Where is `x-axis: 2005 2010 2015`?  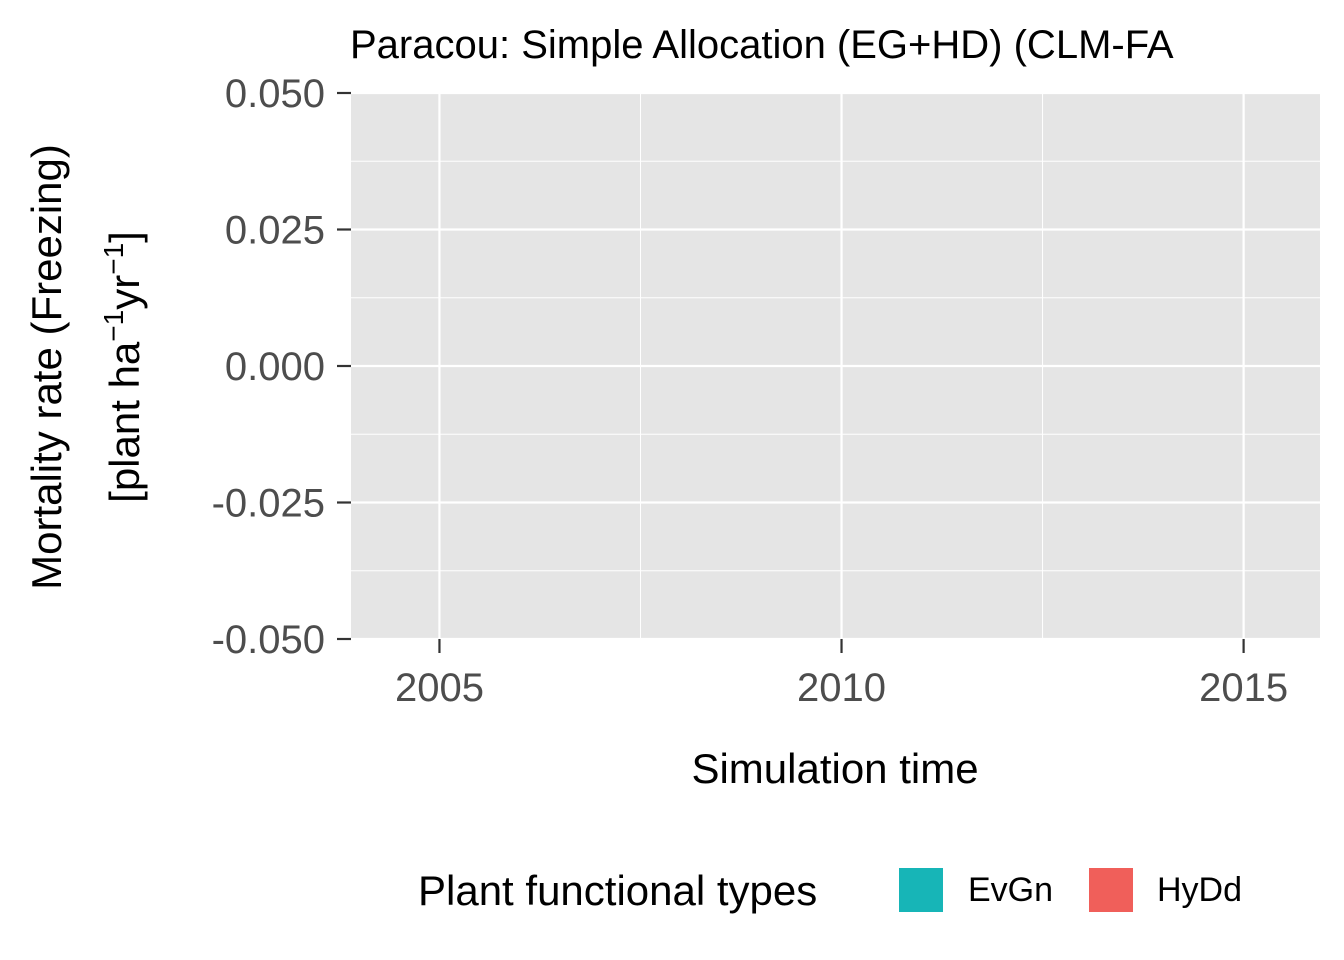 x-axis: 2005 2010 2015 is located at coordinates (841, 674).